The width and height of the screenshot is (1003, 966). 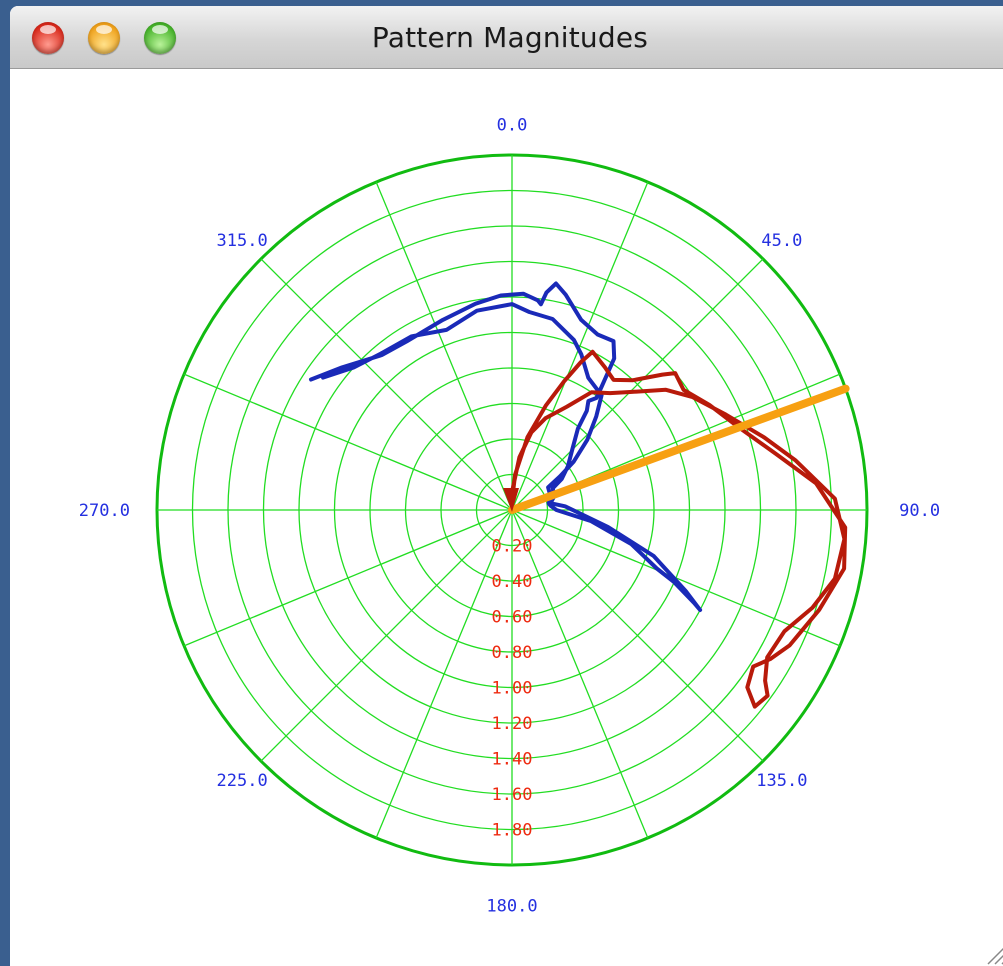 I want to click on angular-tick-label: 180.0, so click(x=511, y=907).